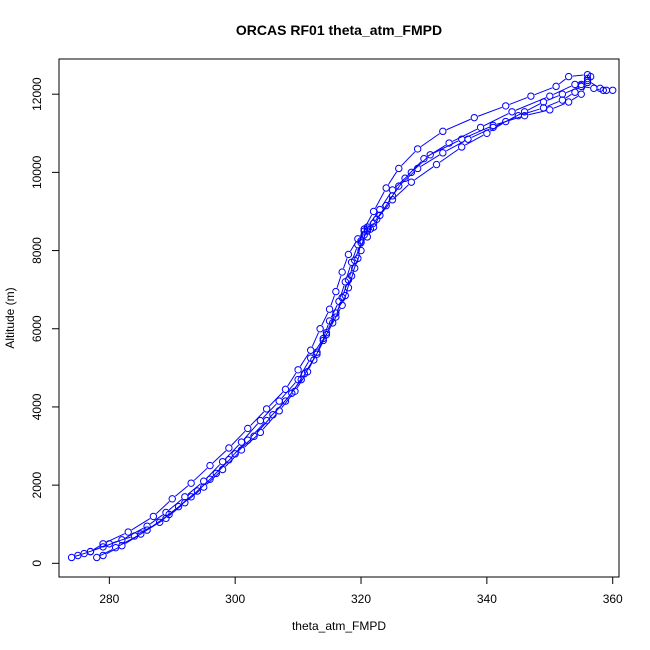  Describe the element at coordinates (613, 599) in the screenshot. I see `x-tick-label: 360` at that location.